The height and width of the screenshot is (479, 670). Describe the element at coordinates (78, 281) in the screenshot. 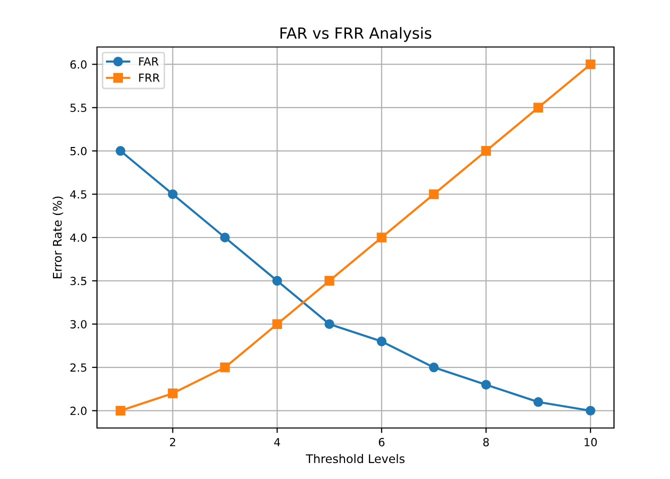

I see `y-tick-label: 3.5` at that location.